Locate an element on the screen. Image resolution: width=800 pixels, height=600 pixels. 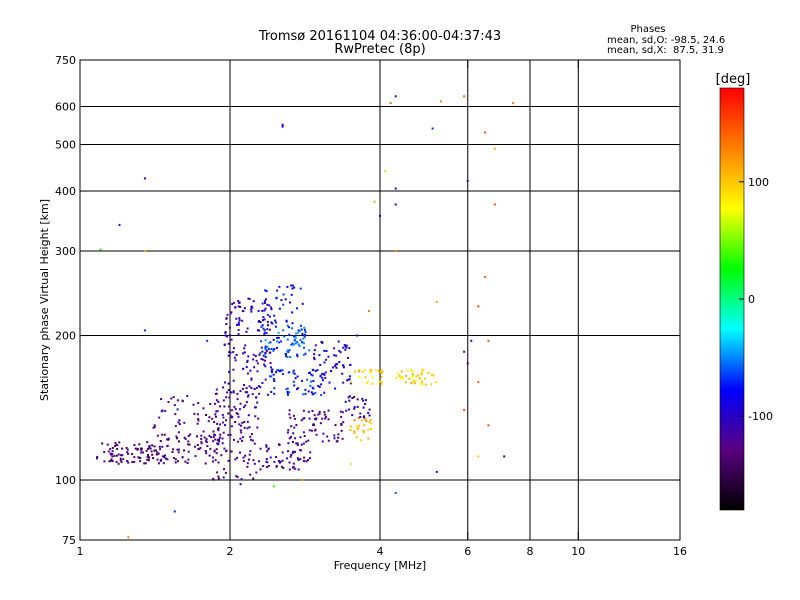
x-tick-label: 2 is located at coordinates (230, 551).